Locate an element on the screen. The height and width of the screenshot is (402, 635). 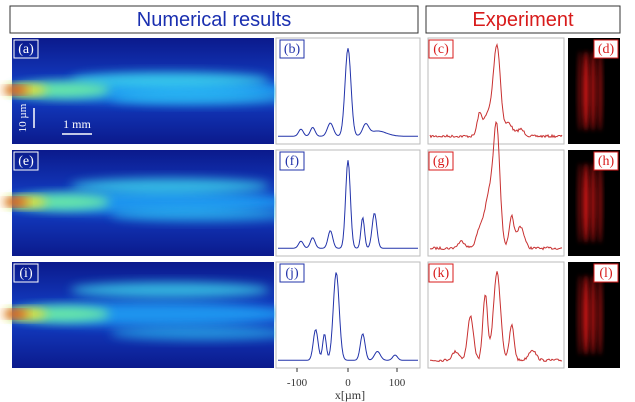
panel-label: (f) is located at coordinates (292, 161).